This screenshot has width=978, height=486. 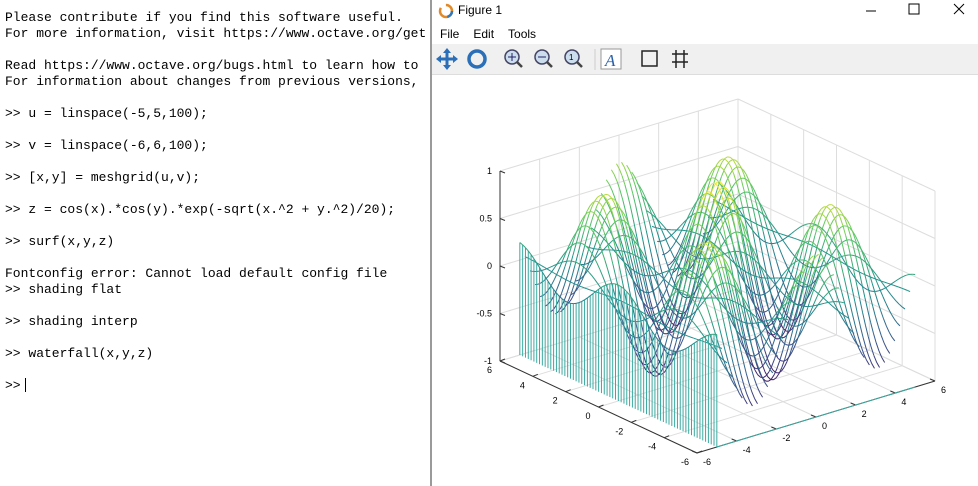 I want to click on pan-tool, so click(x=447, y=59).